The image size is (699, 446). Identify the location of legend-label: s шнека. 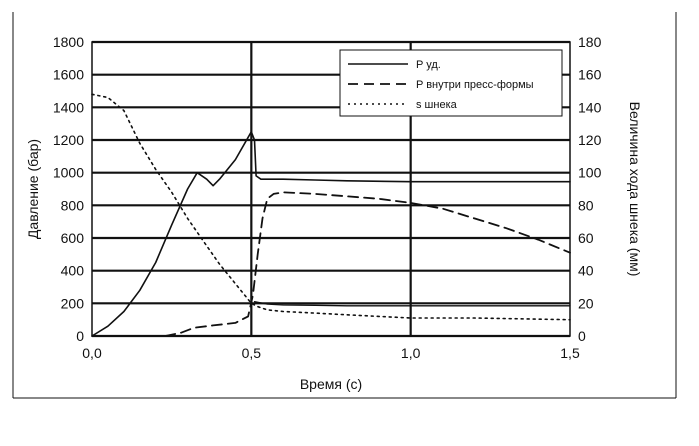
(437, 105).